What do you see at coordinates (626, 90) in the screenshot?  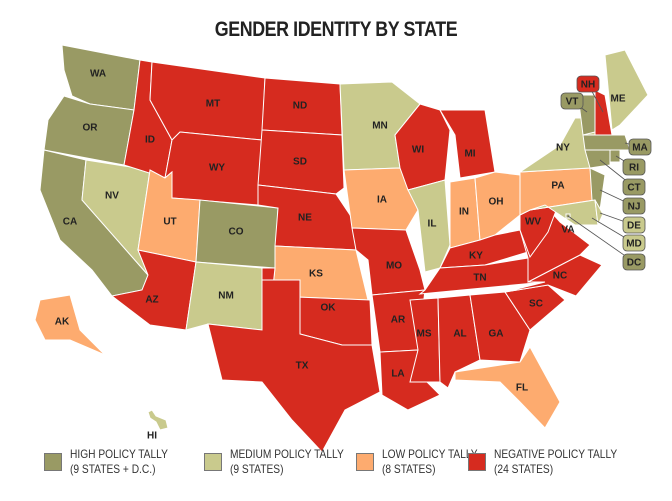 I see `state-me` at bounding box center [626, 90].